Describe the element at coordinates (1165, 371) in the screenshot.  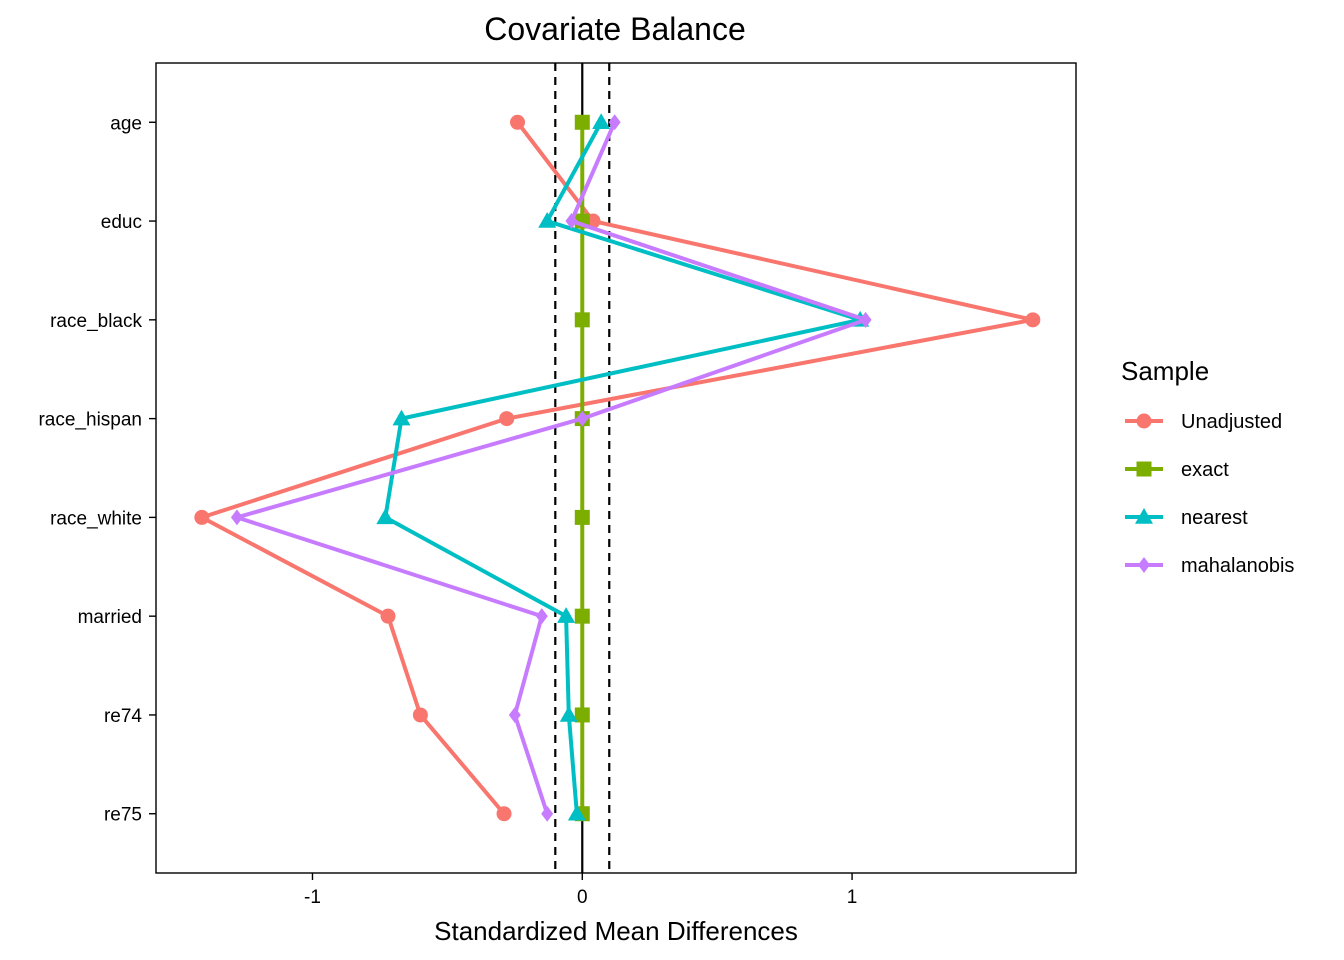
I see `legend-title: Sample` at that location.